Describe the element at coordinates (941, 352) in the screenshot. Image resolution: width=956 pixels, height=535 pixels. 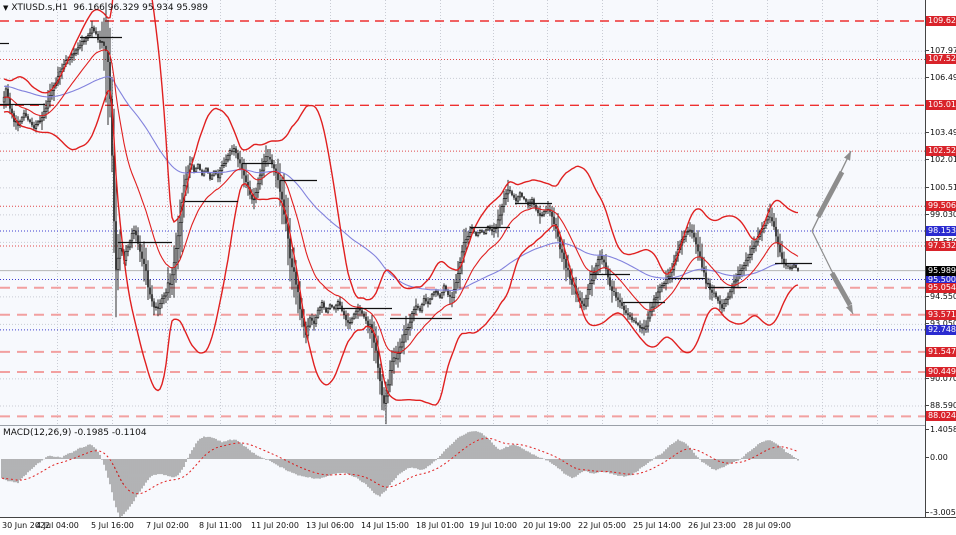
I see `level-price-label: 91.547` at that location.